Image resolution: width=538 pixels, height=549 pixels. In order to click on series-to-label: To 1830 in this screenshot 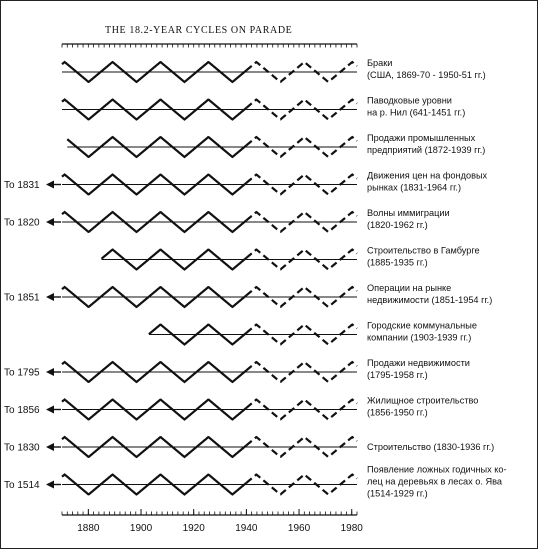, I will do `click(22, 448)`.